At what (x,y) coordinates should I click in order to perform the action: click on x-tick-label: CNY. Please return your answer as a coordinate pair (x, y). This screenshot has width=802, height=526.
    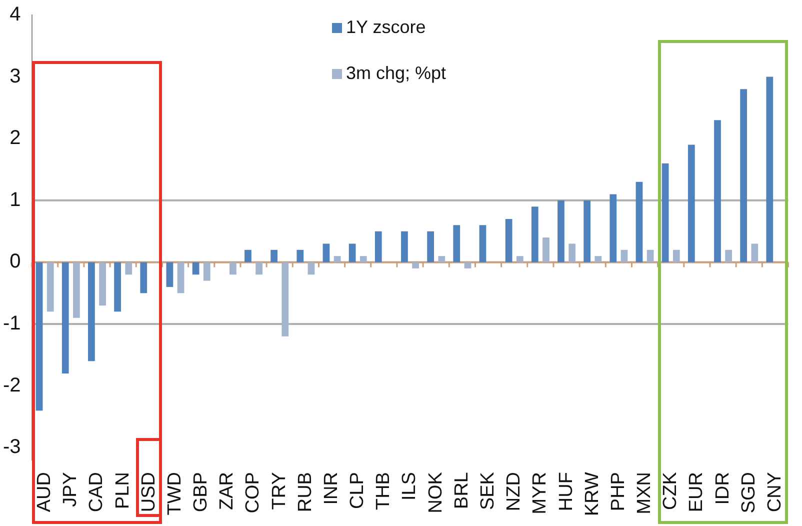
    Looking at the image, I should click on (775, 492).